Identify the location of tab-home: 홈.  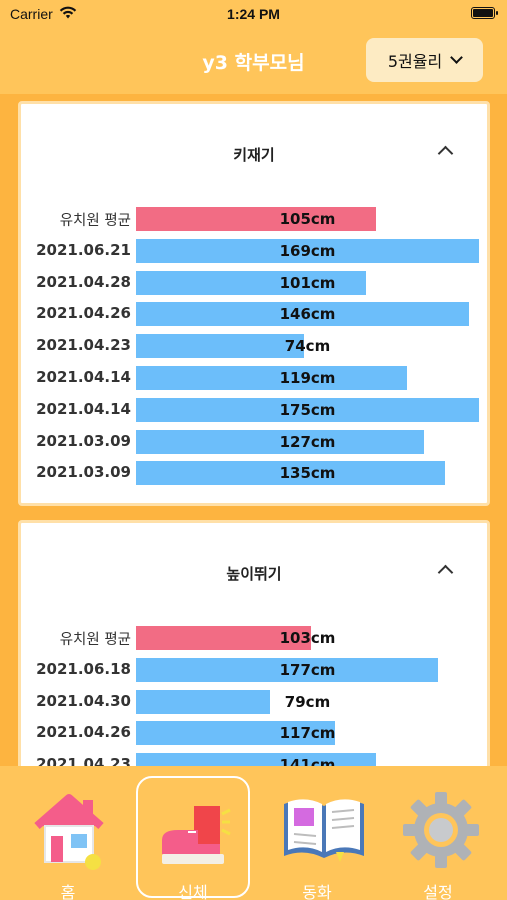
(68, 838).